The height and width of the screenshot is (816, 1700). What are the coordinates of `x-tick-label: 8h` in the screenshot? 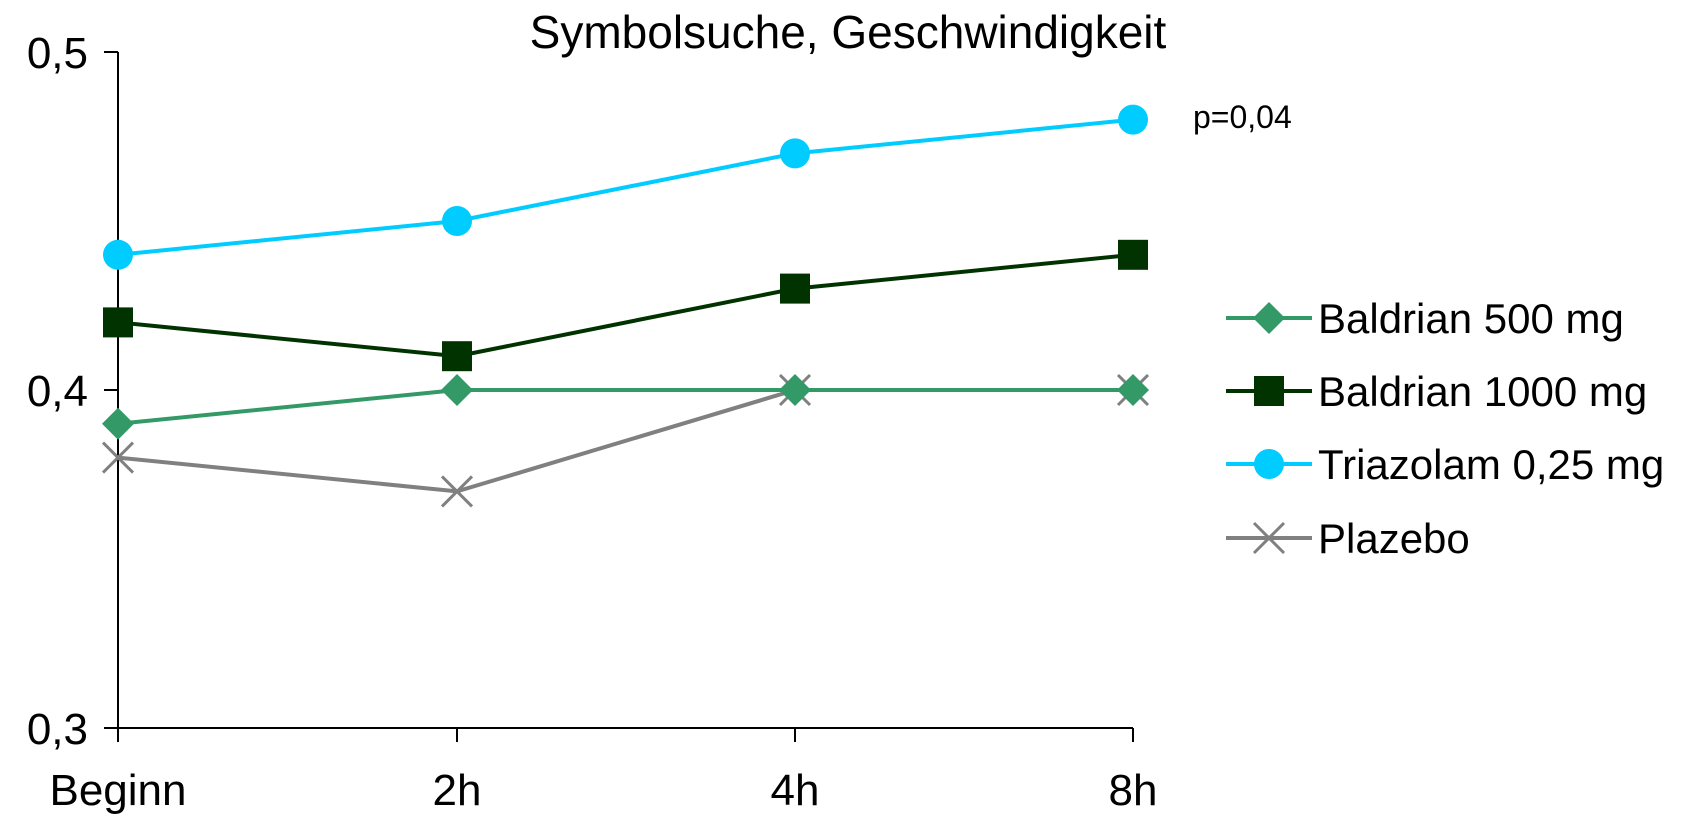 It's located at (1133, 790).